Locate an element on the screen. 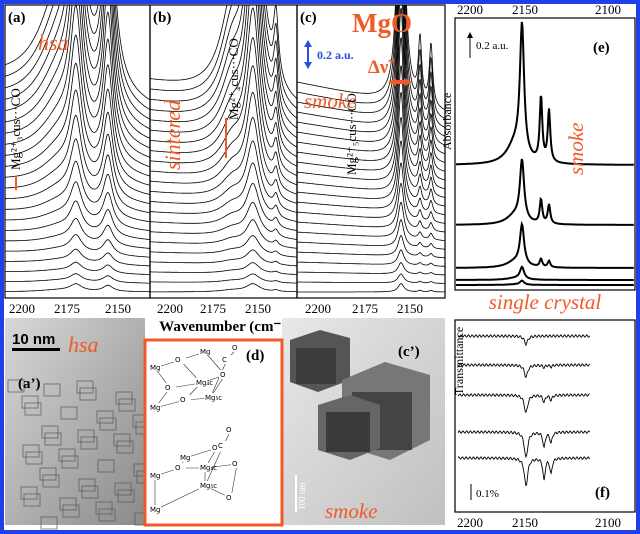 The image size is (640, 534). site-label: Mg²⁺₅cus···CO is located at coordinates (351, 134).